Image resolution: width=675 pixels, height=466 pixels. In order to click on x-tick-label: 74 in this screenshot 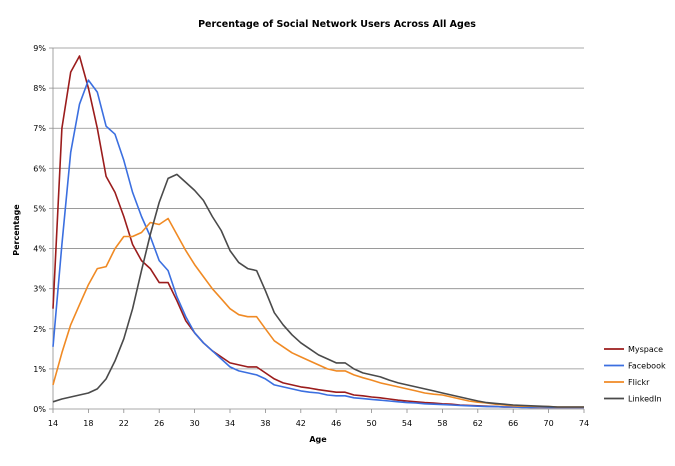, I will do `click(584, 423)`.